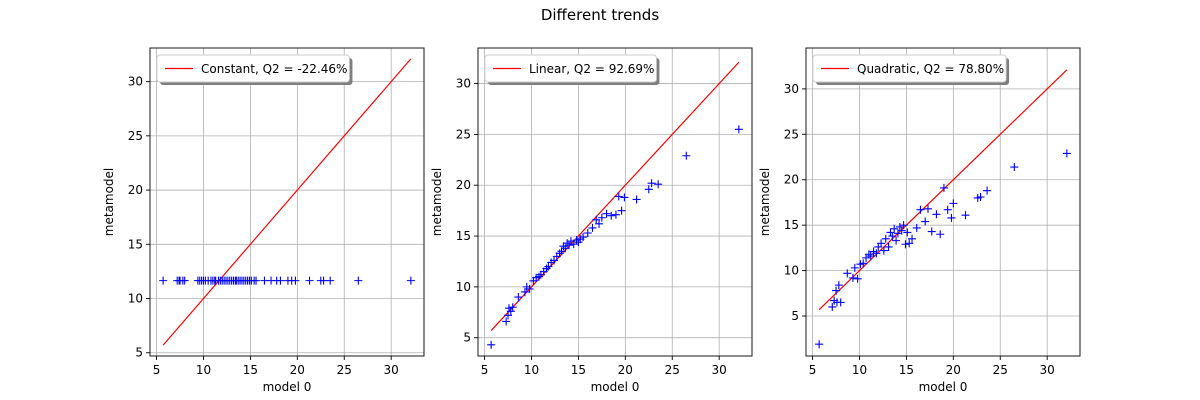  What do you see at coordinates (943, 190) in the screenshot?
I see `reference-line` at bounding box center [943, 190].